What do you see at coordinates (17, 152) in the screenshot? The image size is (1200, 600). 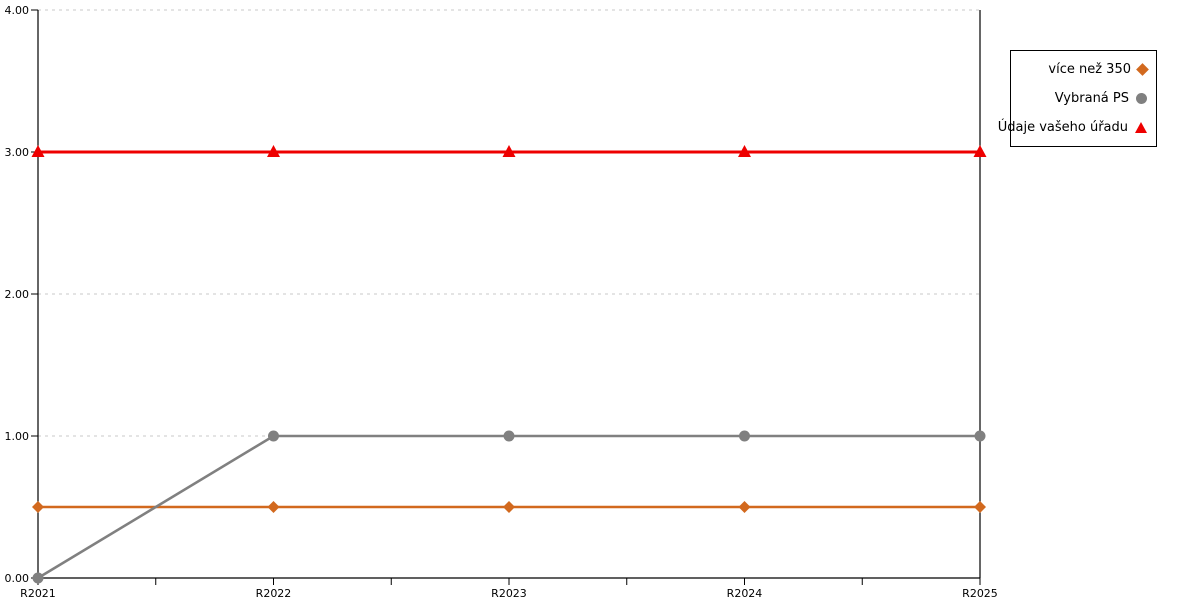 I see `y-tick-label: 3.00` at bounding box center [17, 152].